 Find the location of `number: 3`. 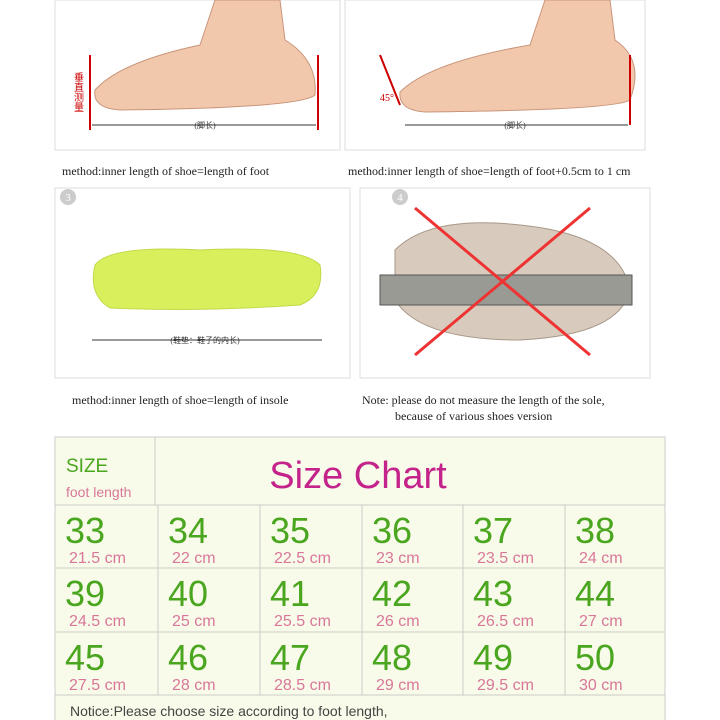

number: 3 is located at coordinates (68, 198).